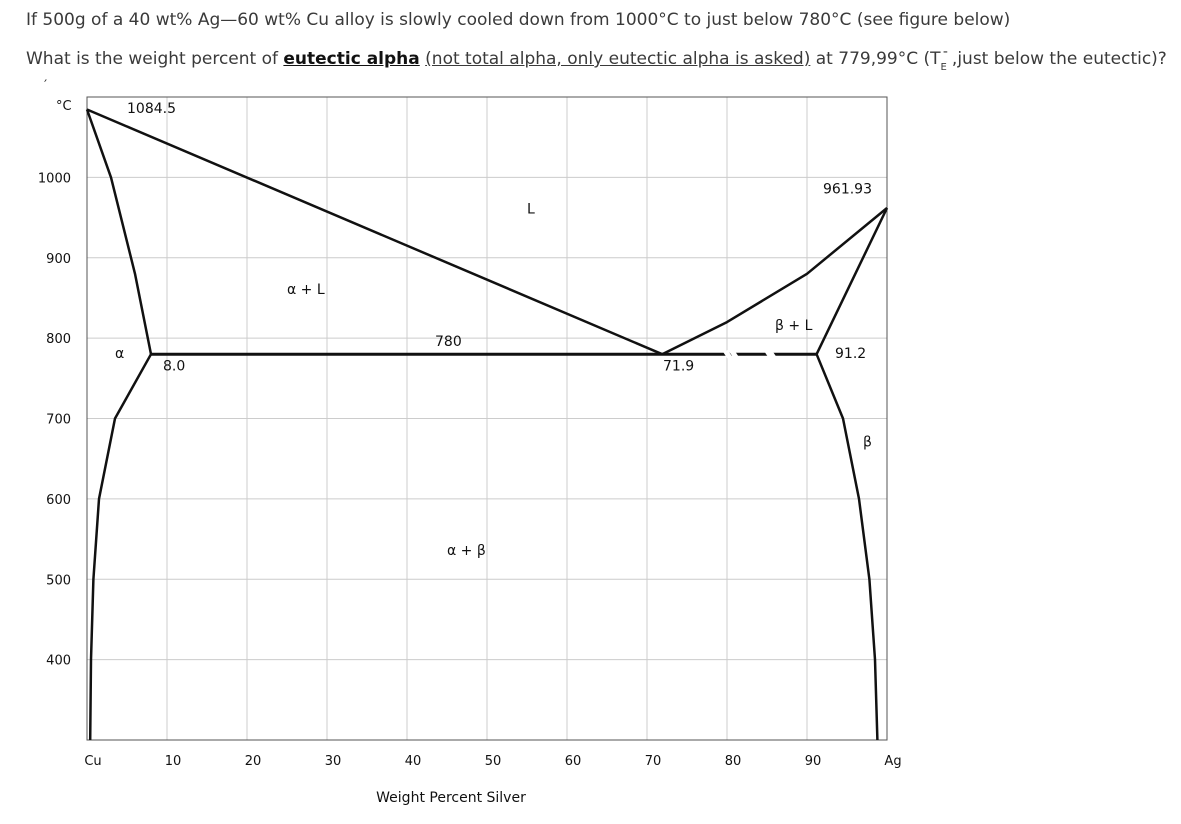  I want to click on y-tick-label: 600, so click(58, 500).